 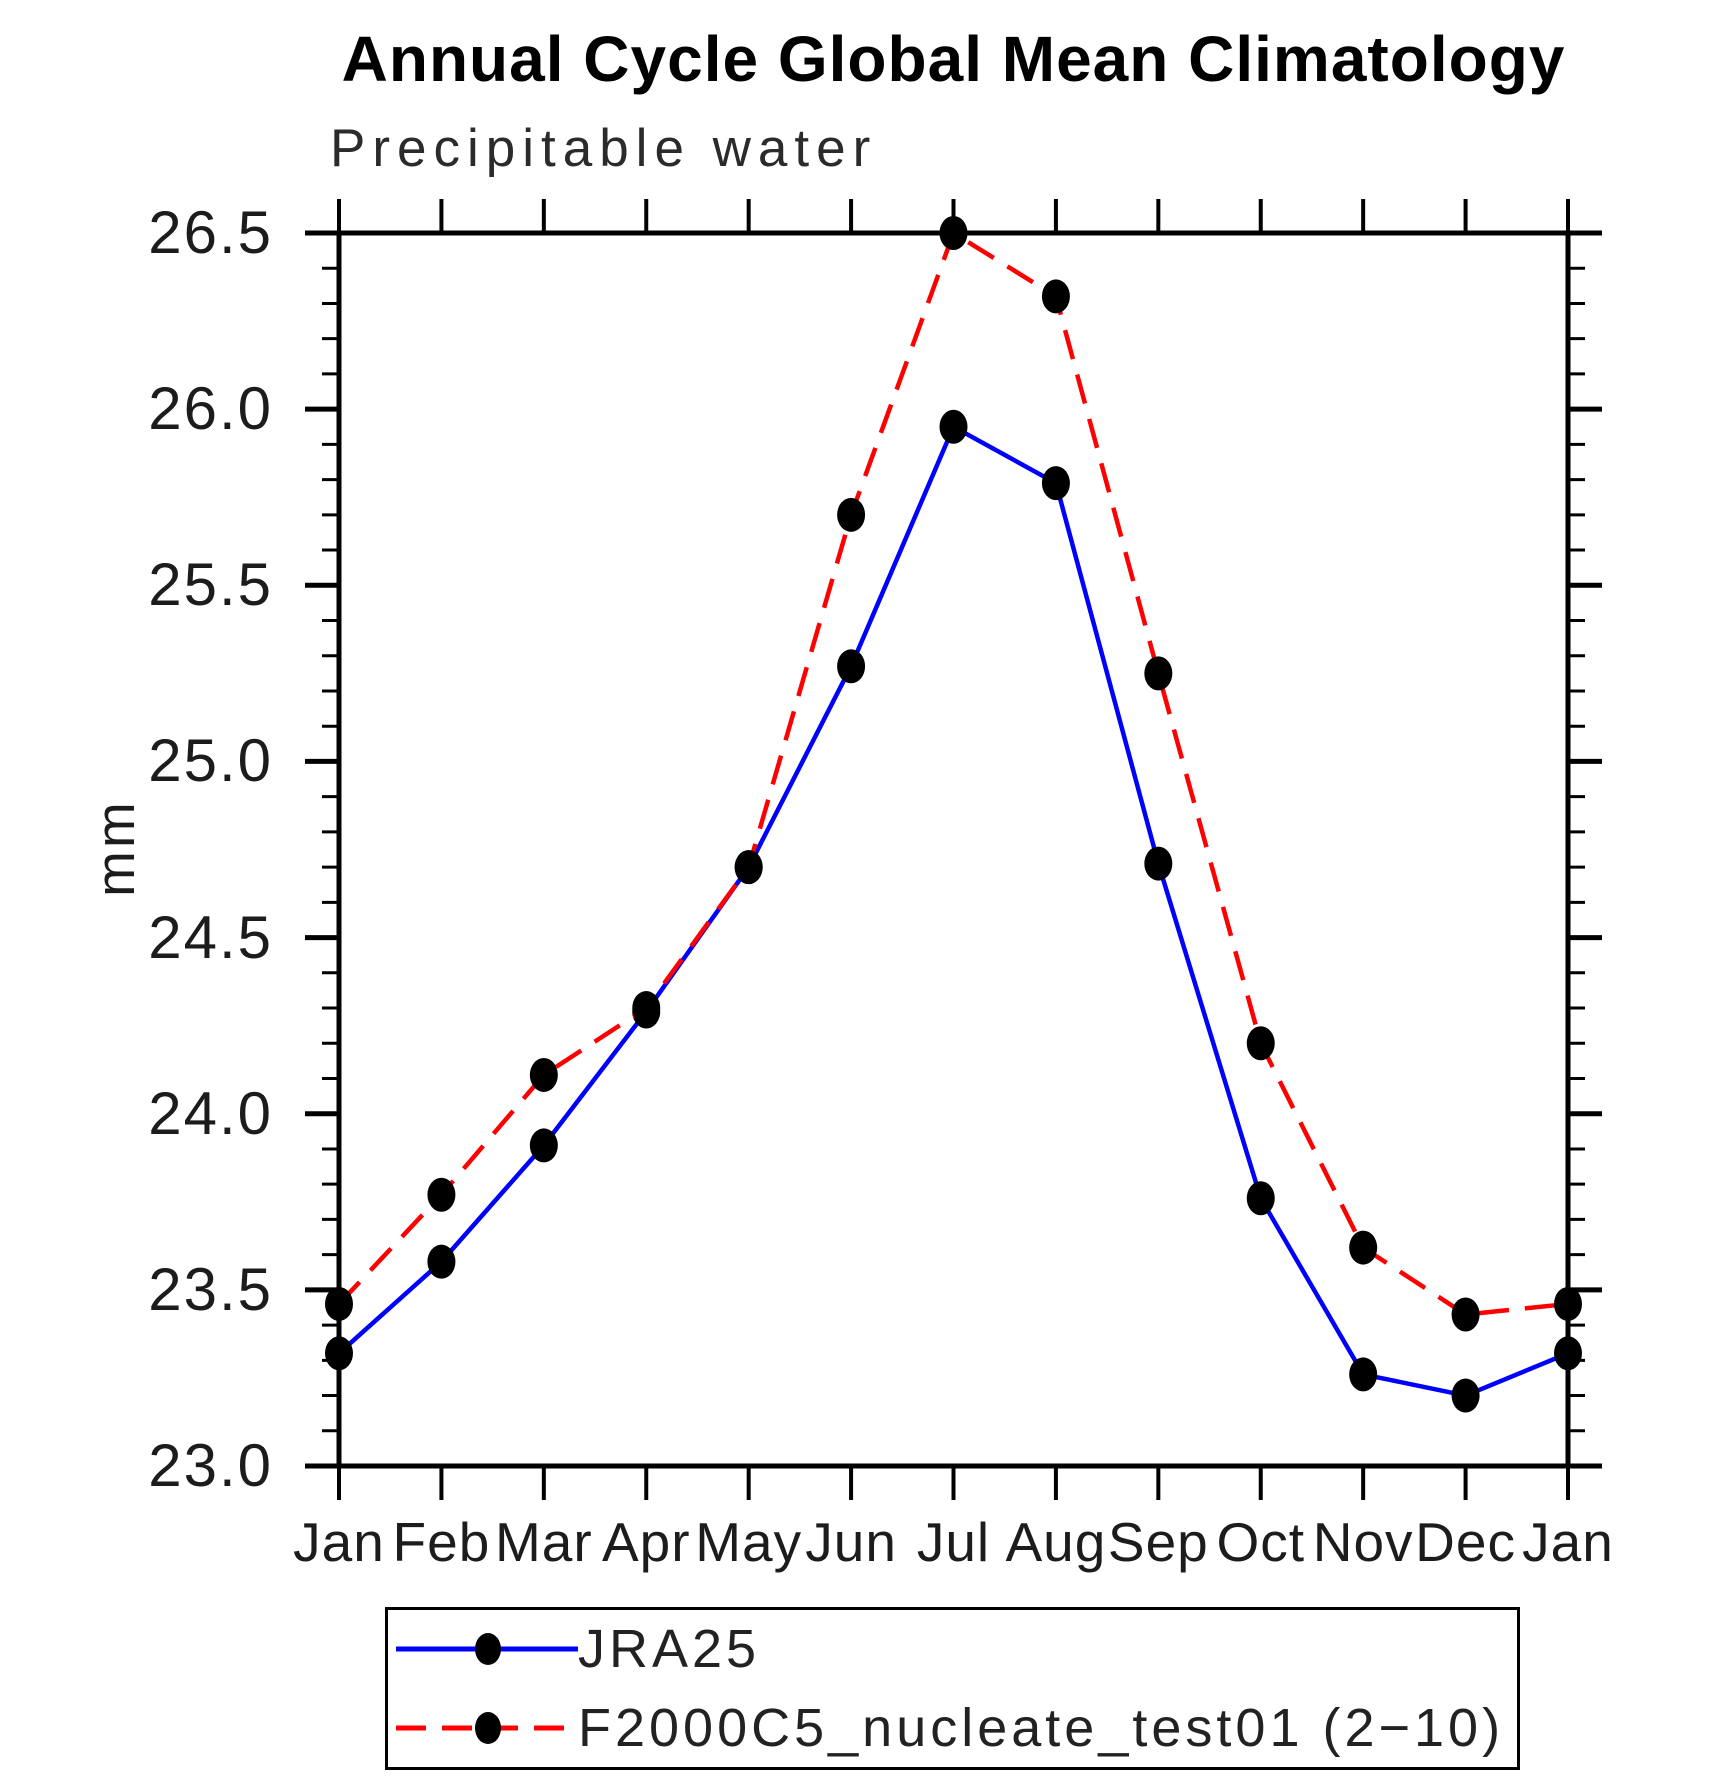 What do you see at coordinates (646, 1542) in the screenshot?
I see `x-tick-label-apr-3: Apr` at bounding box center [646, 1542].